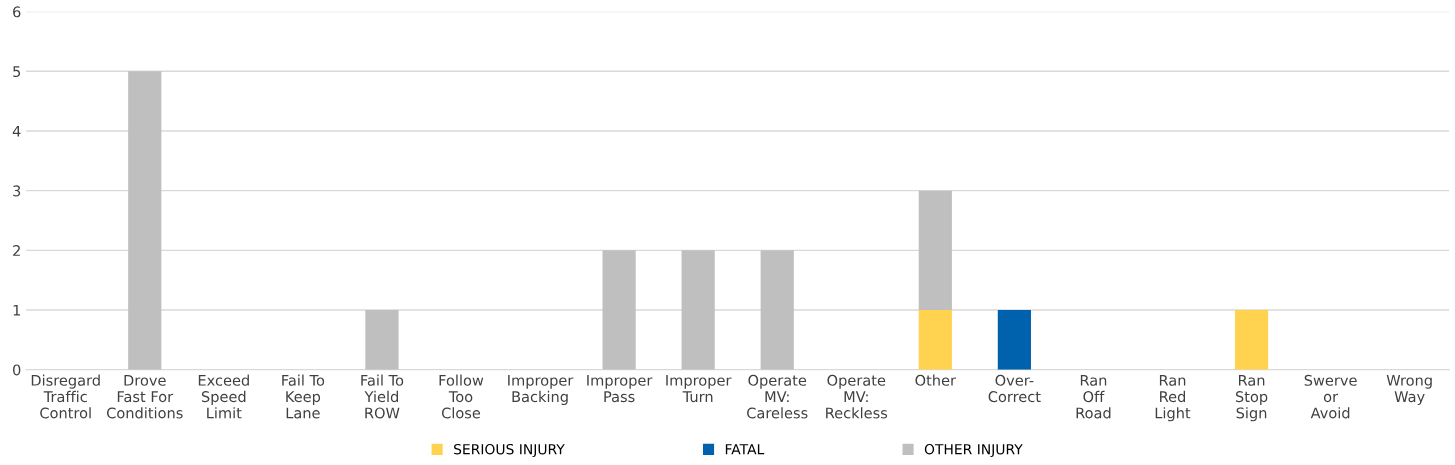 The height and width of the screenshot is (465, 1455). What do you see at coordinates (1014, 388) in the screenshot?
I see `x-tick-label: Over- Correct` at bounding box center [1014, 388].